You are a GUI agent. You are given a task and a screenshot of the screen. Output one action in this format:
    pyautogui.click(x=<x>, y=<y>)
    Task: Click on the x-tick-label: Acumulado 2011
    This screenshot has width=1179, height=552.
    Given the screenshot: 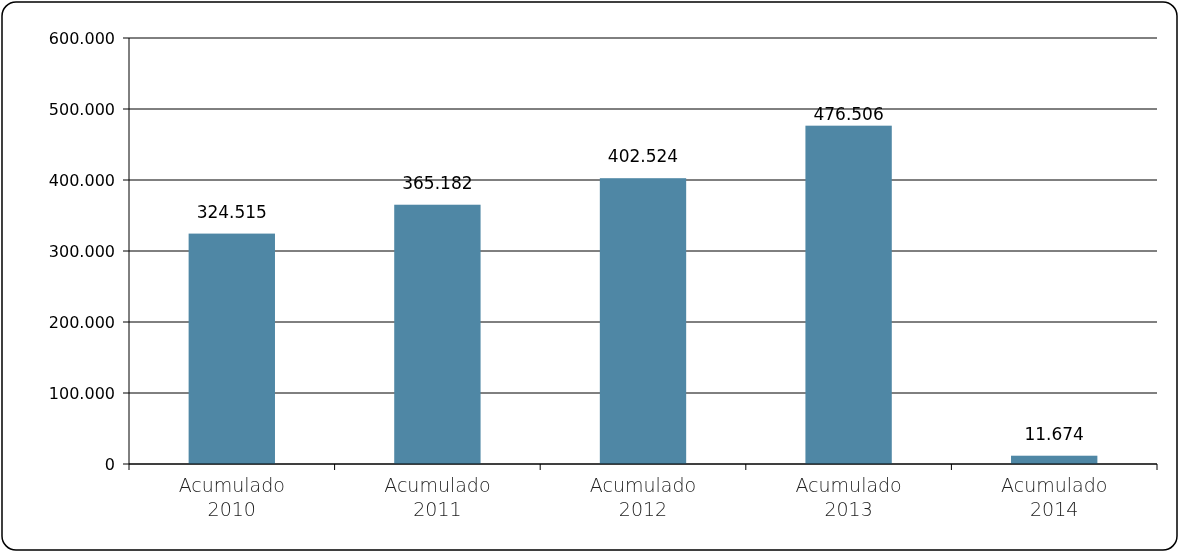 What is the action you would take?
    pyautogui.click(x=437, y=497)
    